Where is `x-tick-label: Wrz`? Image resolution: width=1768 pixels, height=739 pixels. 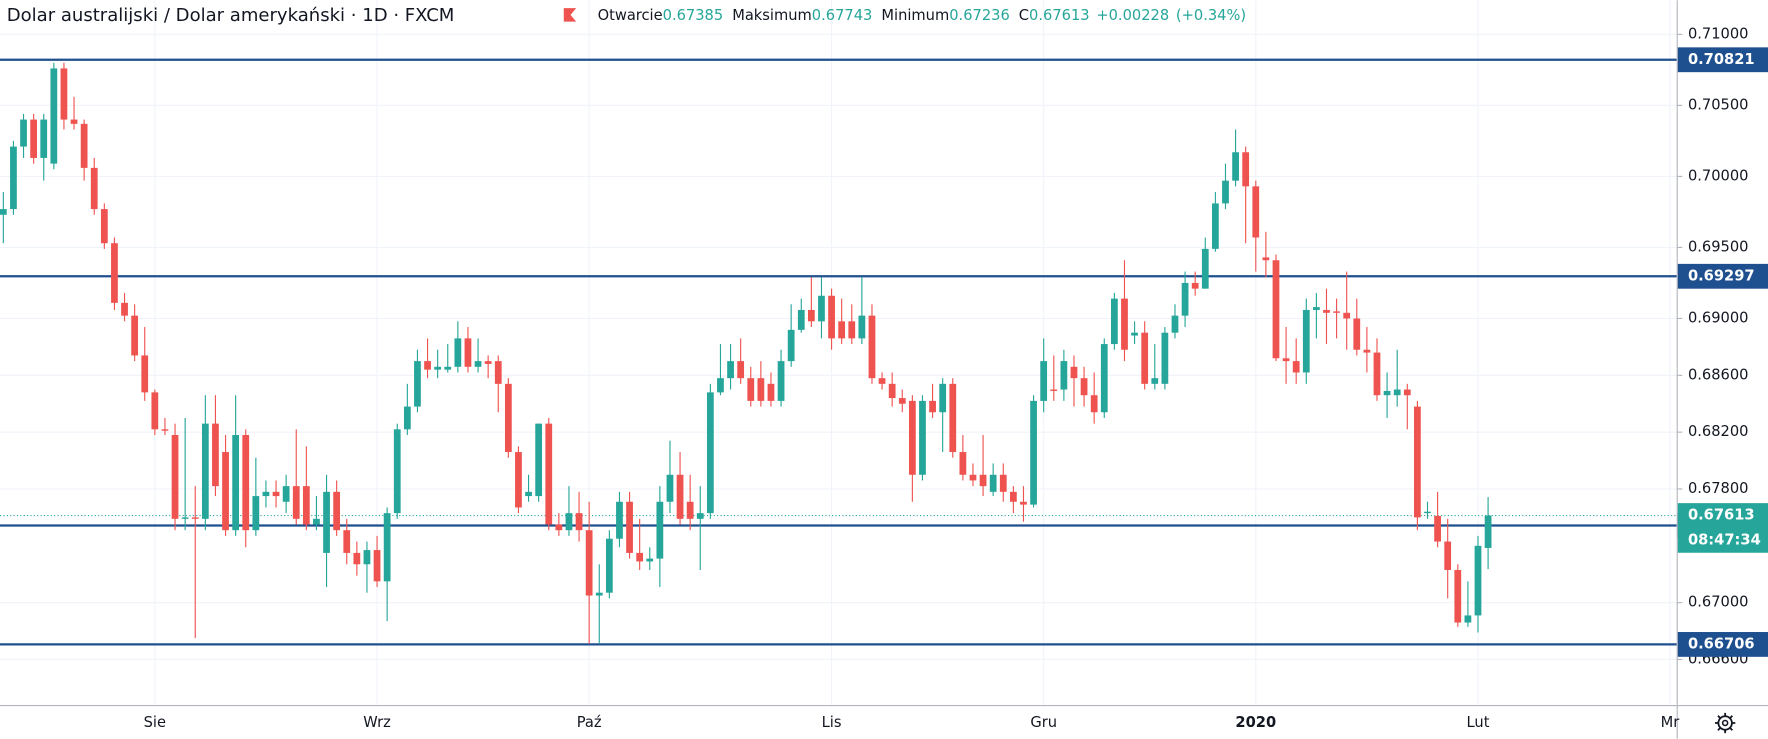 x-tick-label: Wrz is located at coordinates (377, 722).